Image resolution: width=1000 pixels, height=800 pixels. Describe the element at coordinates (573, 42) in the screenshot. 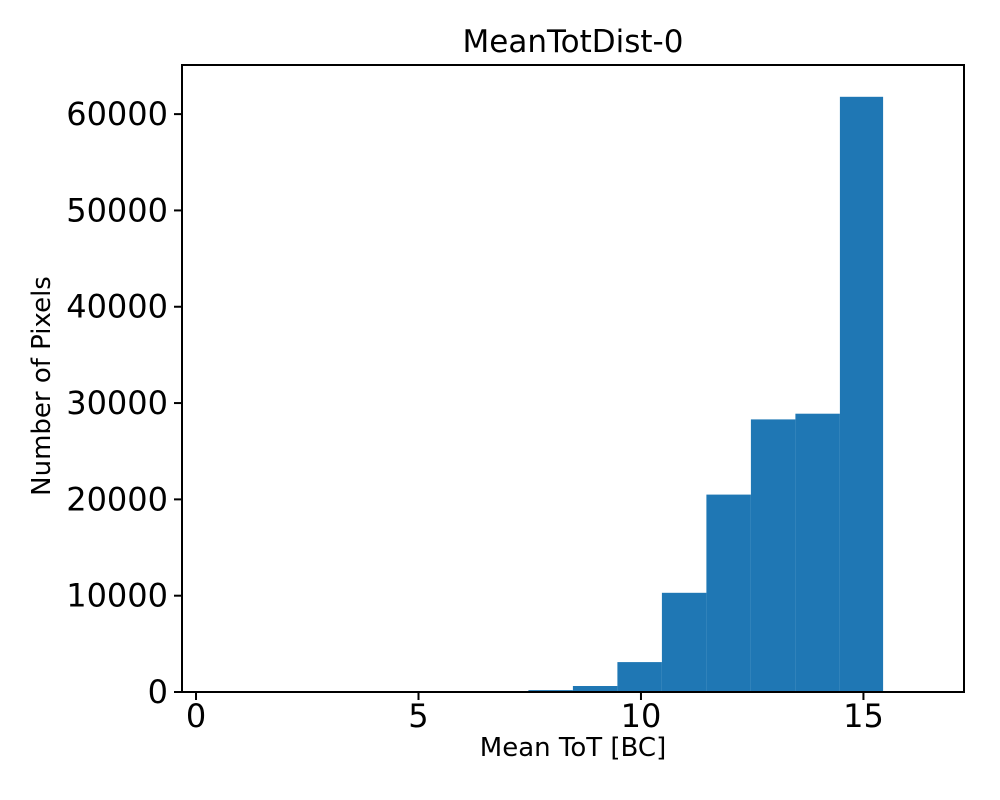

I see `chart-title: MeanTotDist-0` at that location.